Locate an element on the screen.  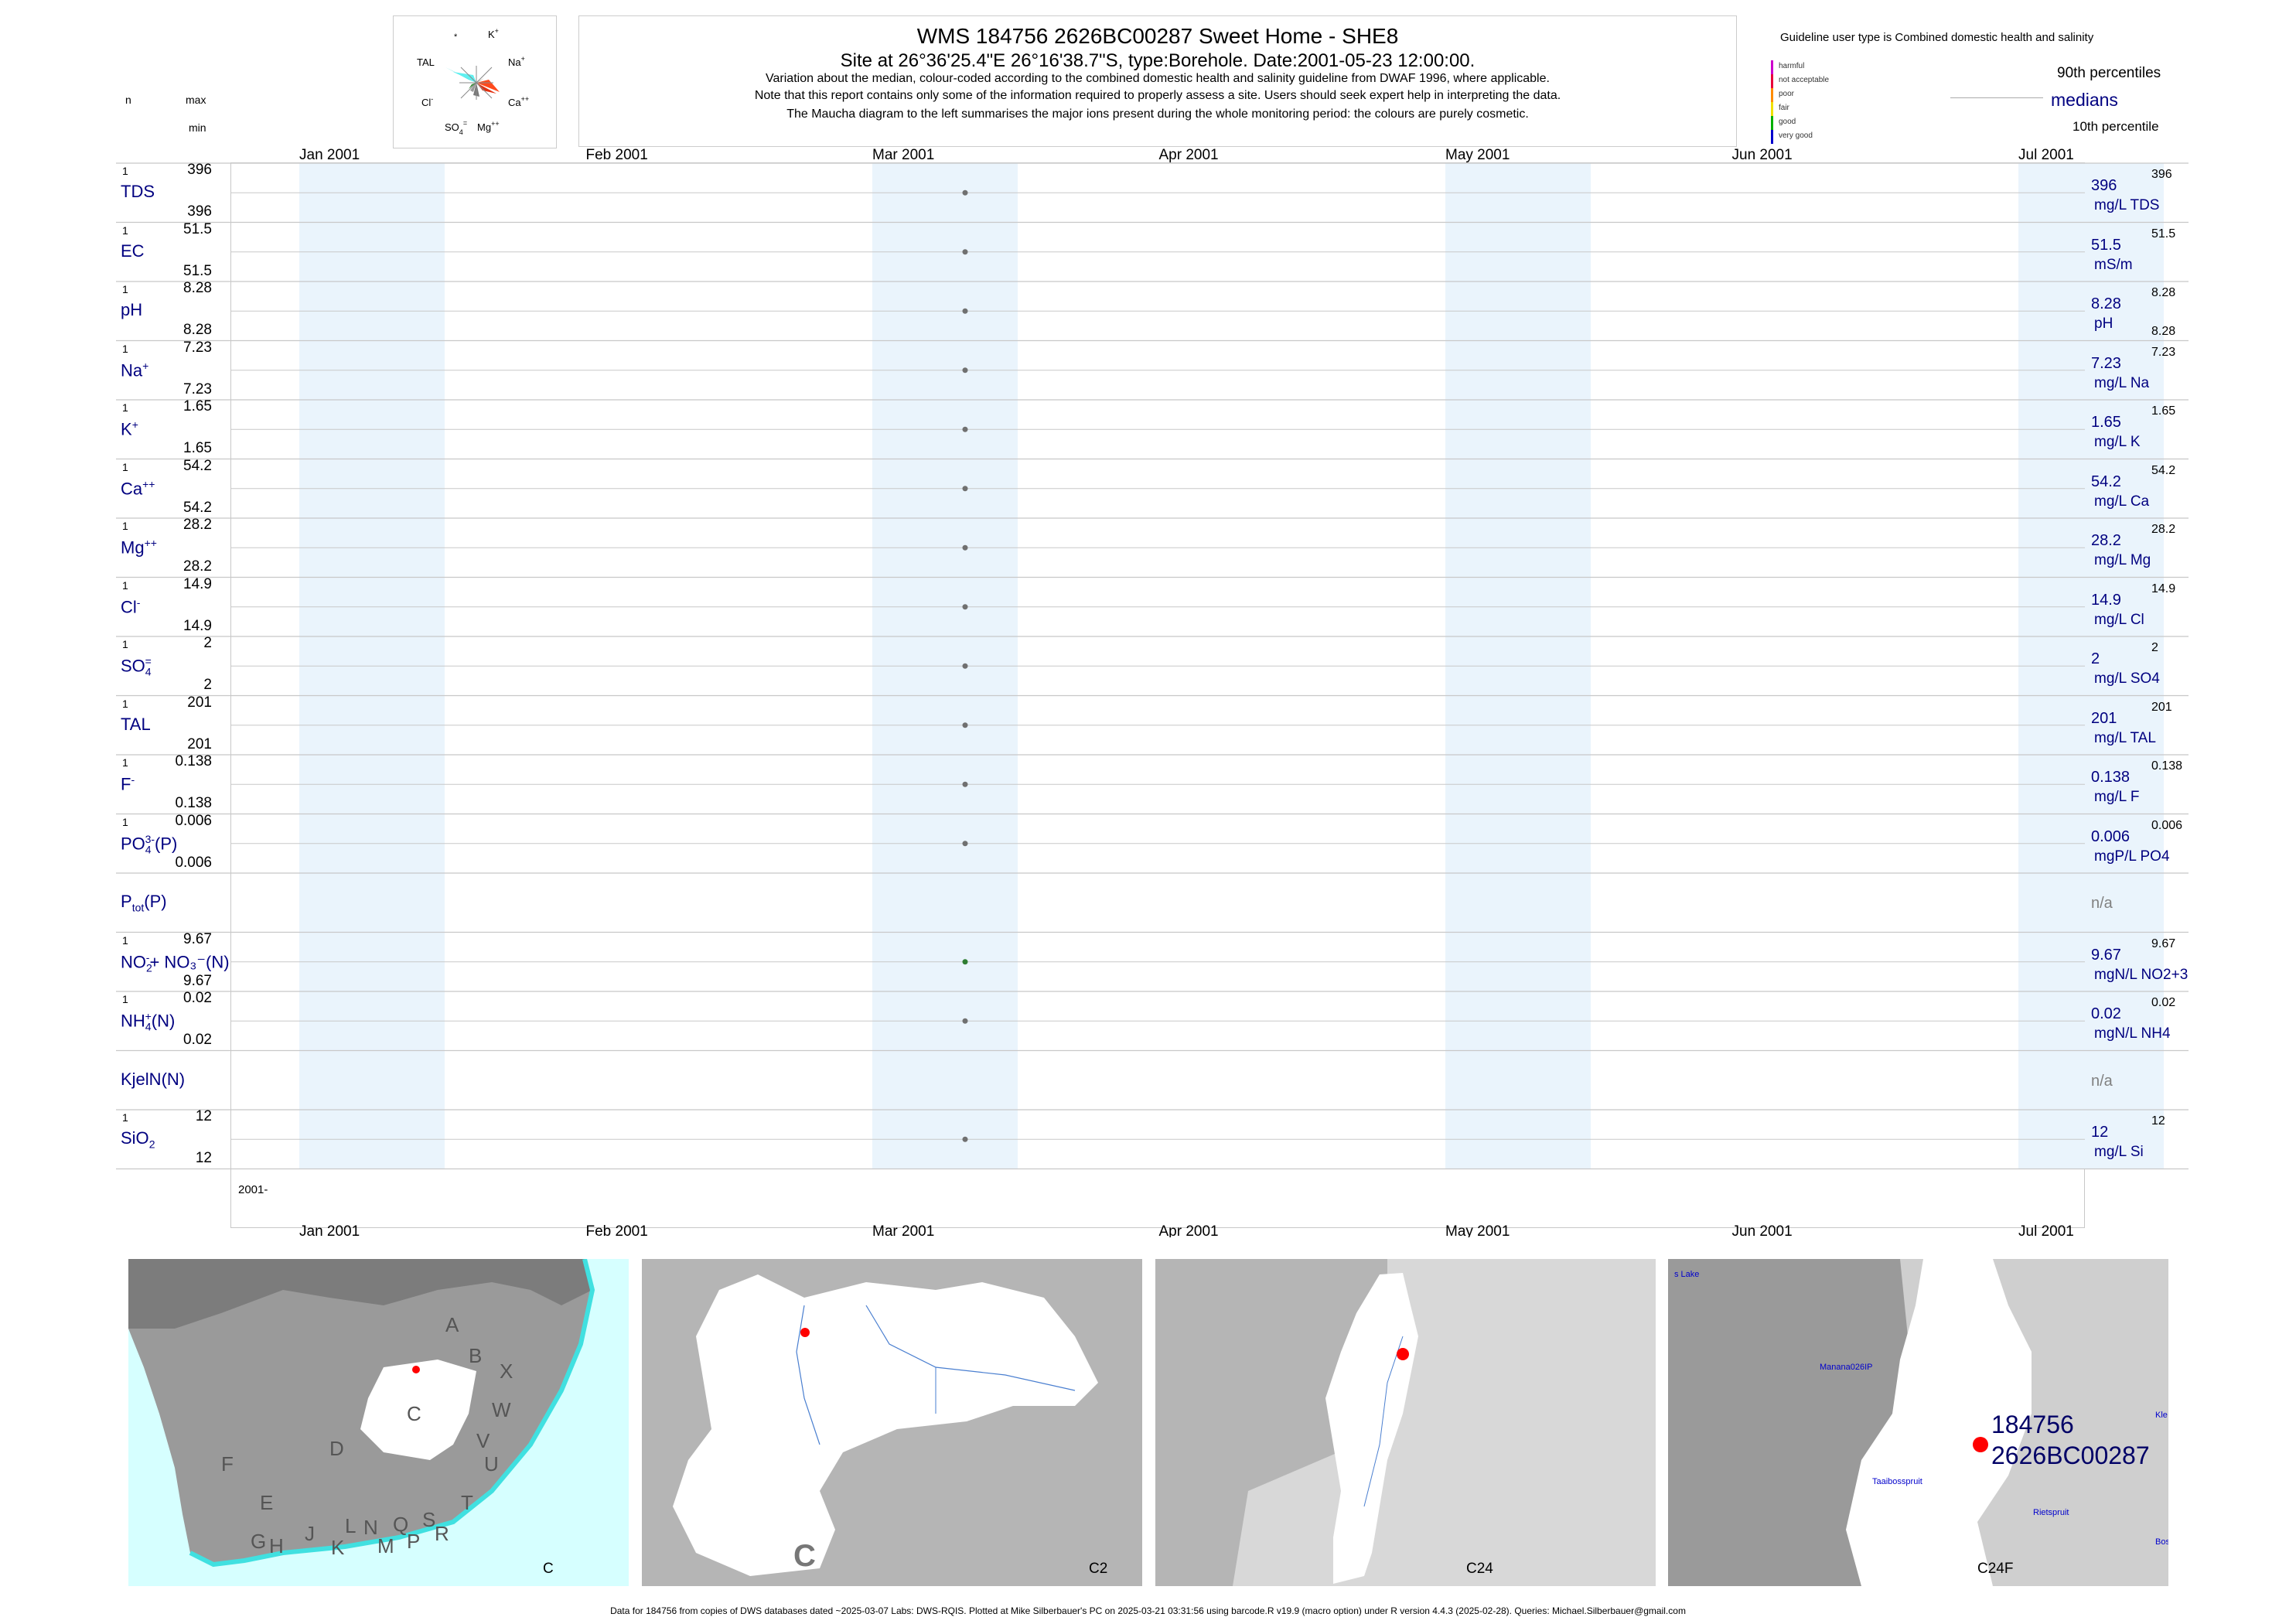
map-sa-svg is located at coordinates (361, 1413).